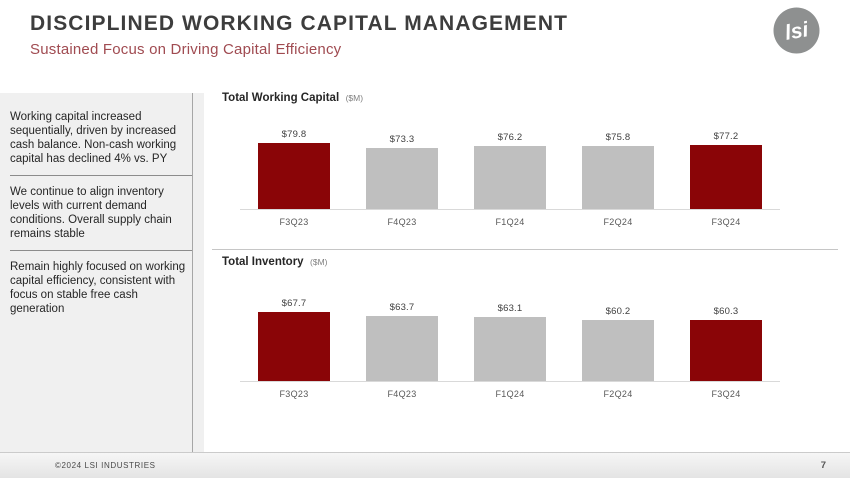 Image resolution: width=850 pixels, height=478 pixels. Describe the element at coordinates (510, 308) in the screenshot. I see `bar-value-label: $63.1` at that location.